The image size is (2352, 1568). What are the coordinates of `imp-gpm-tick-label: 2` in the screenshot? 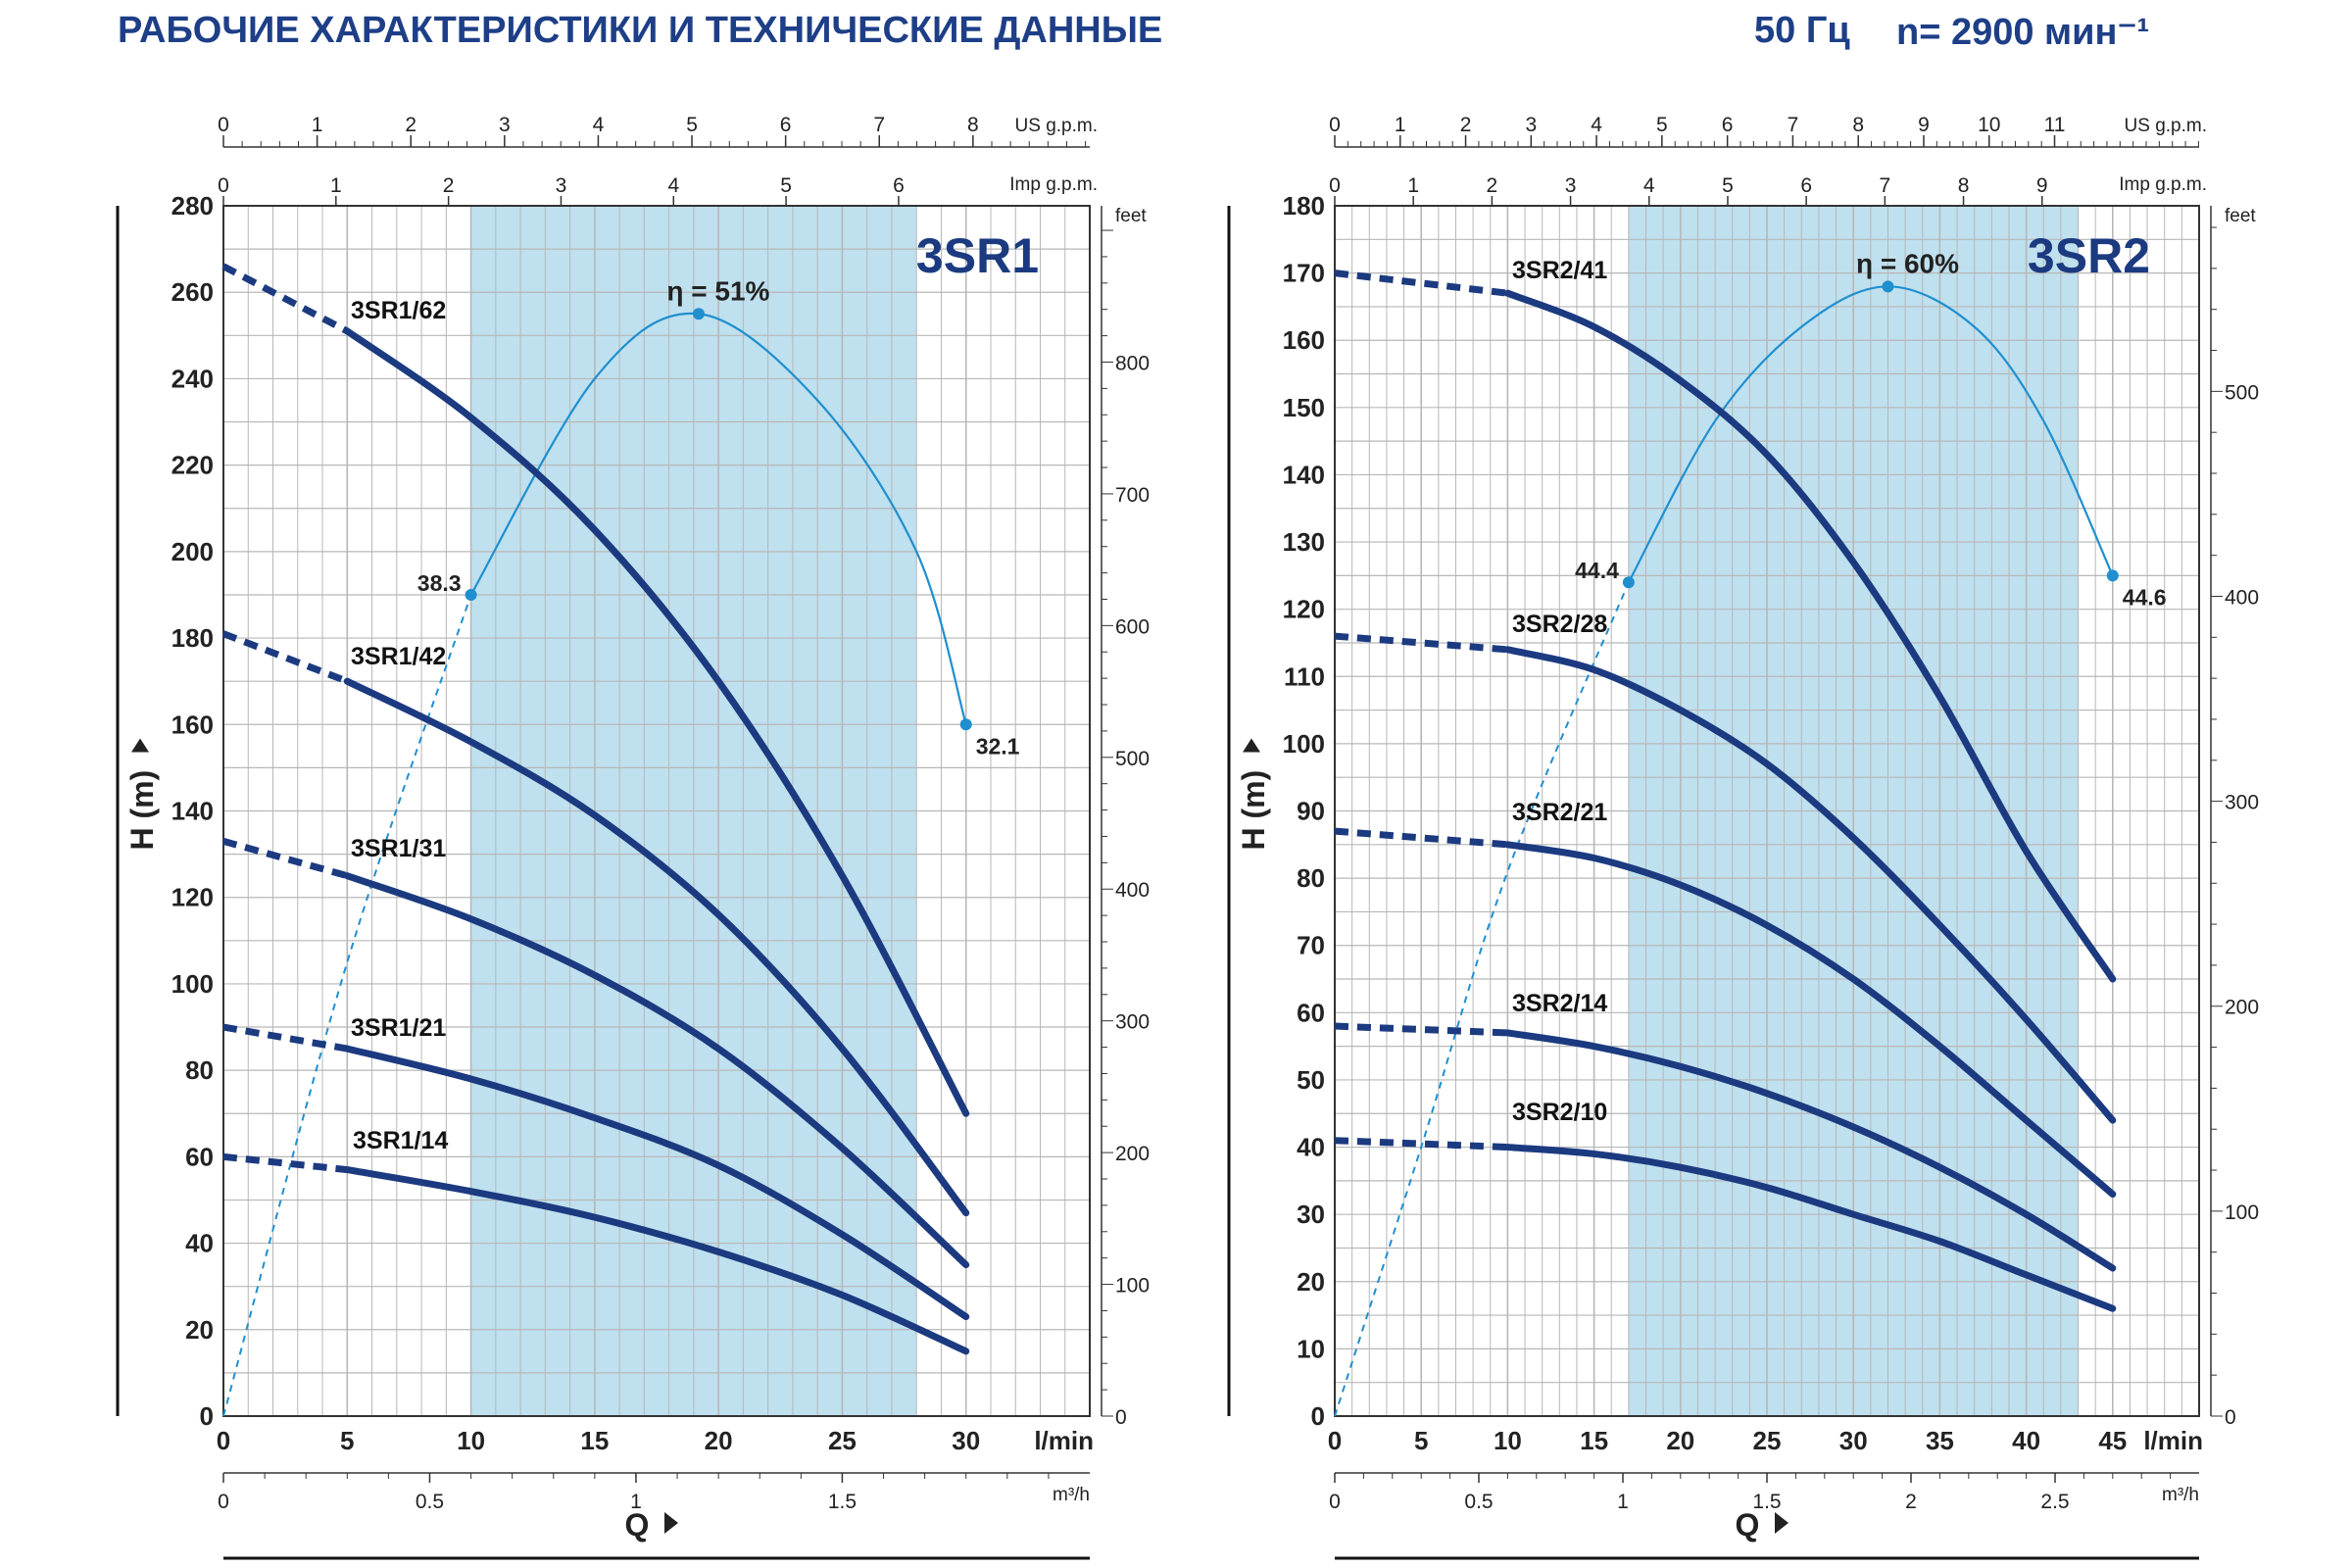 It's located at (449, 185).